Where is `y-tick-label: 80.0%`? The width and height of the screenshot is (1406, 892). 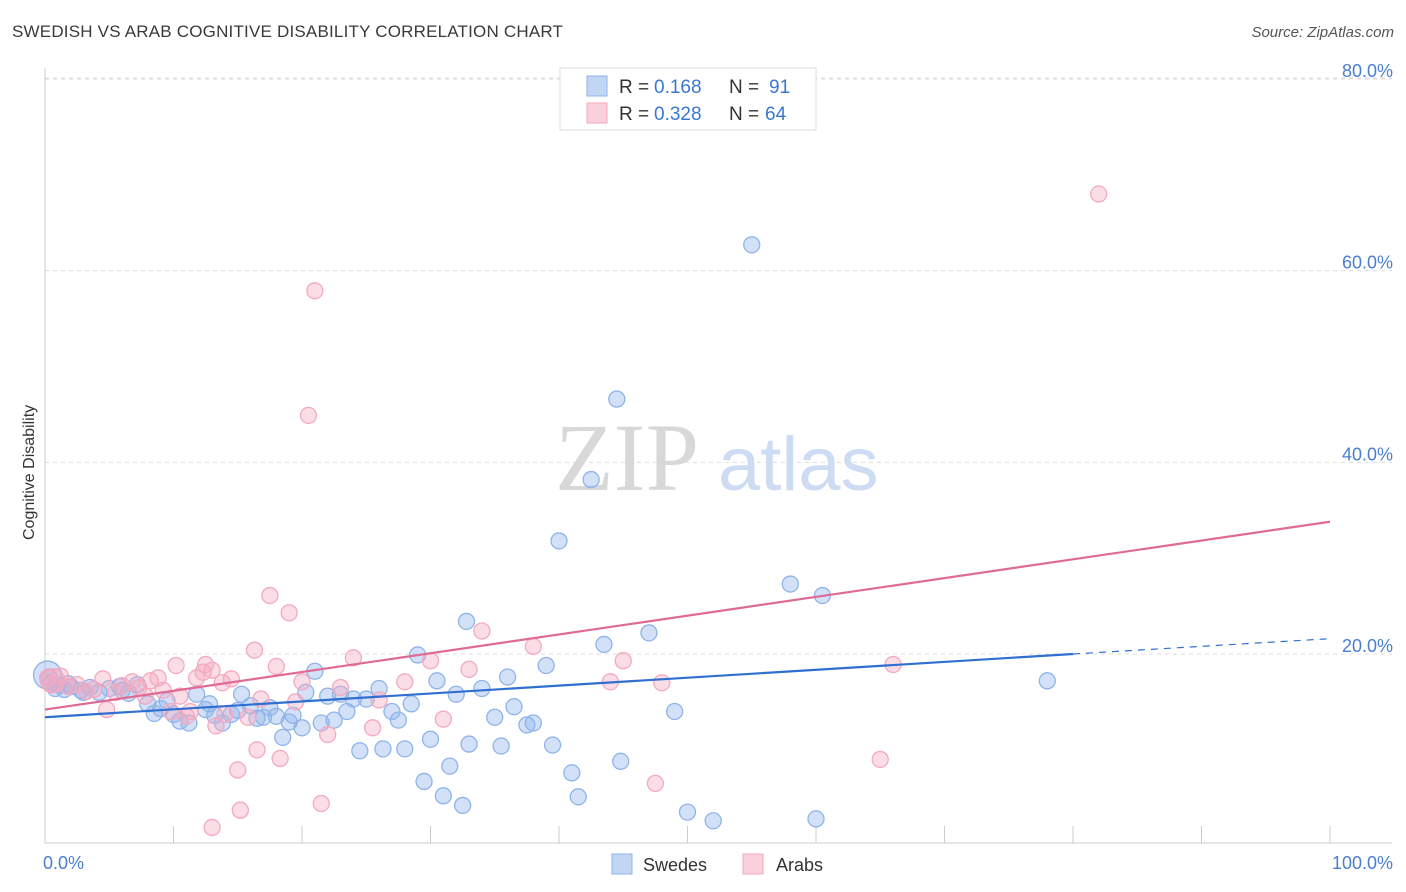
y-tick-label: 80.0% is located at coordinates (1367, 71).